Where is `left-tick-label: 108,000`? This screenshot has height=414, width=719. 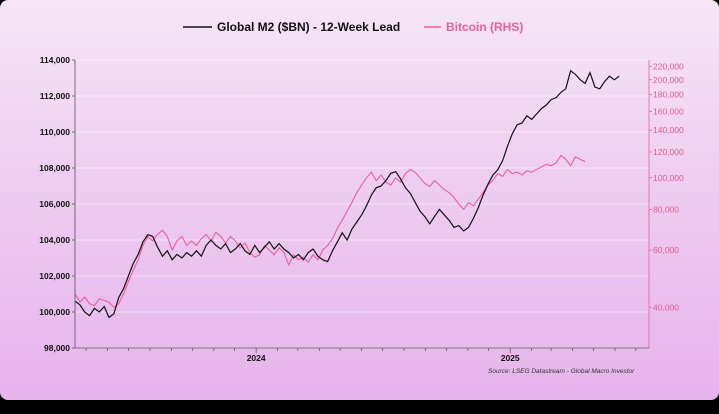
left-tick-label: 108,000 is located at coordinates (54, 168).